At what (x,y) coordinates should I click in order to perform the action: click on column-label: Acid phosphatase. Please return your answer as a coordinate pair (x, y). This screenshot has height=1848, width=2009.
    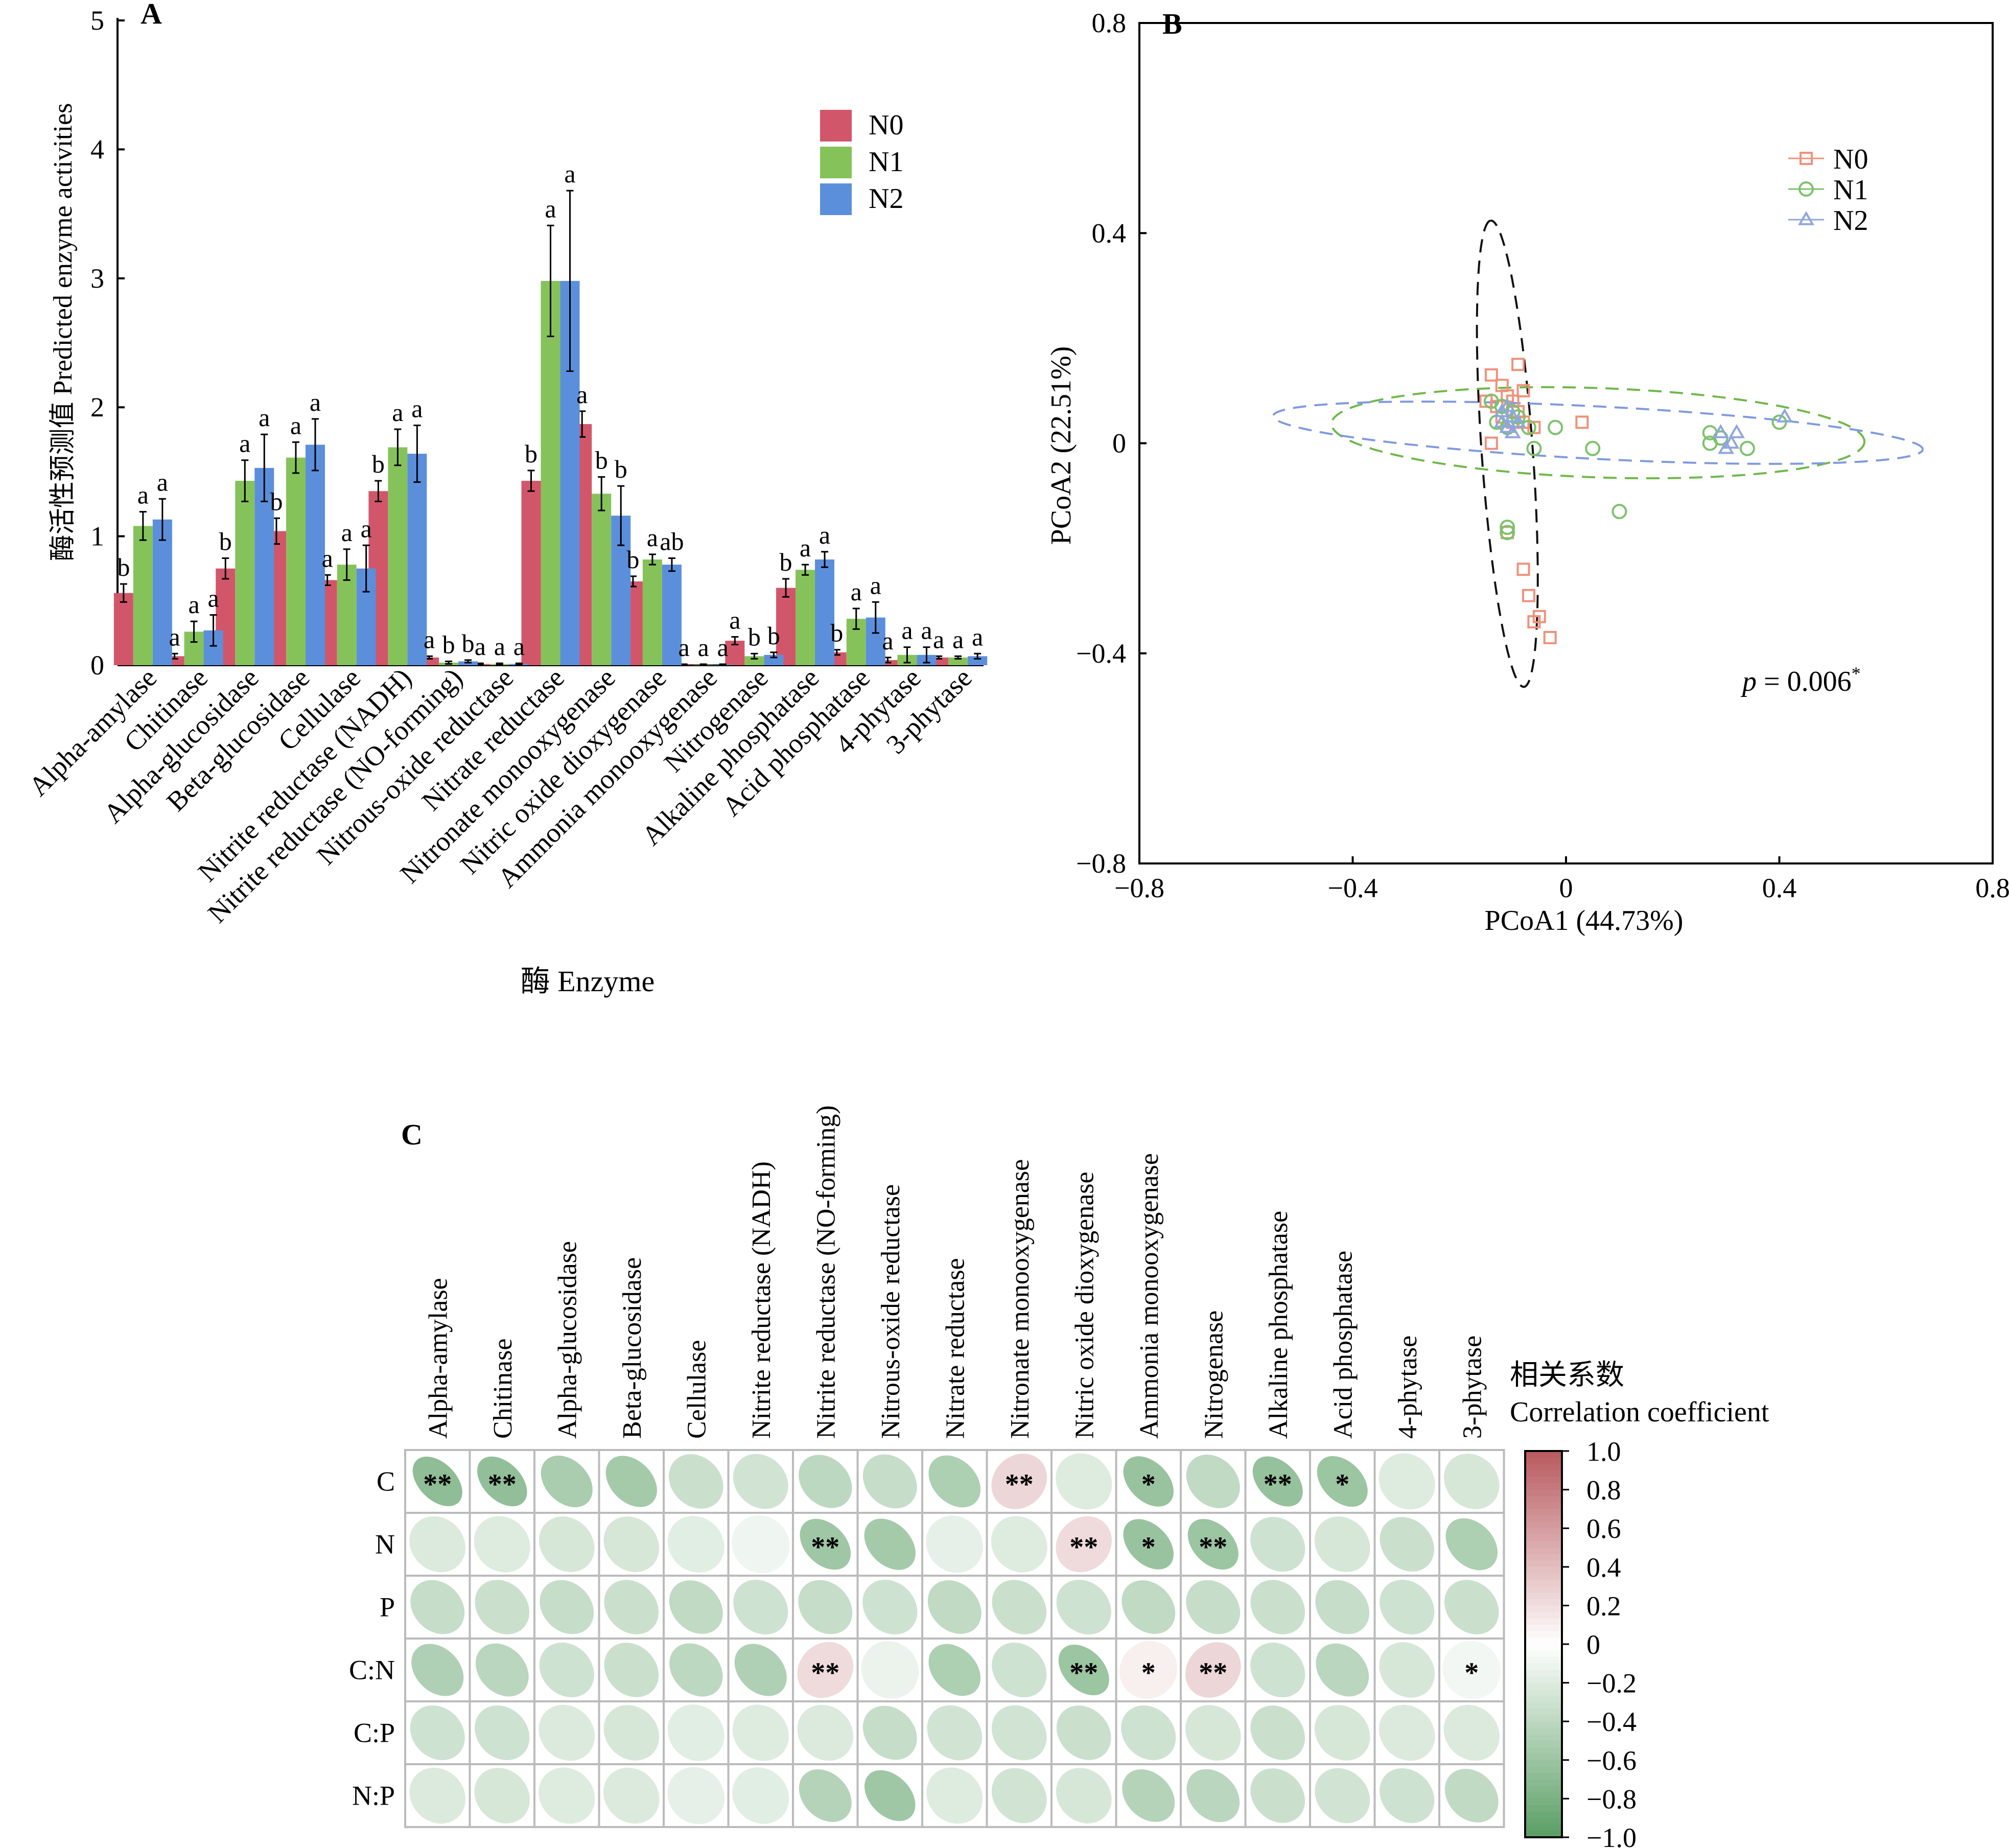
    Looking at the image, I should click on (1343, 1345).